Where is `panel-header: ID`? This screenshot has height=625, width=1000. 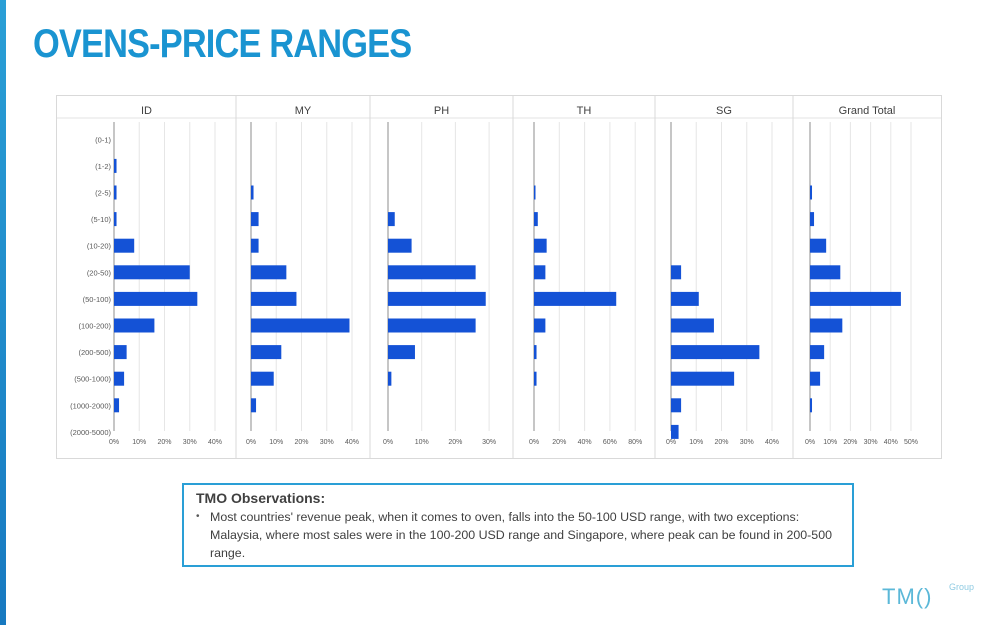 panel-header: ID is located at coordinates (146, 111).